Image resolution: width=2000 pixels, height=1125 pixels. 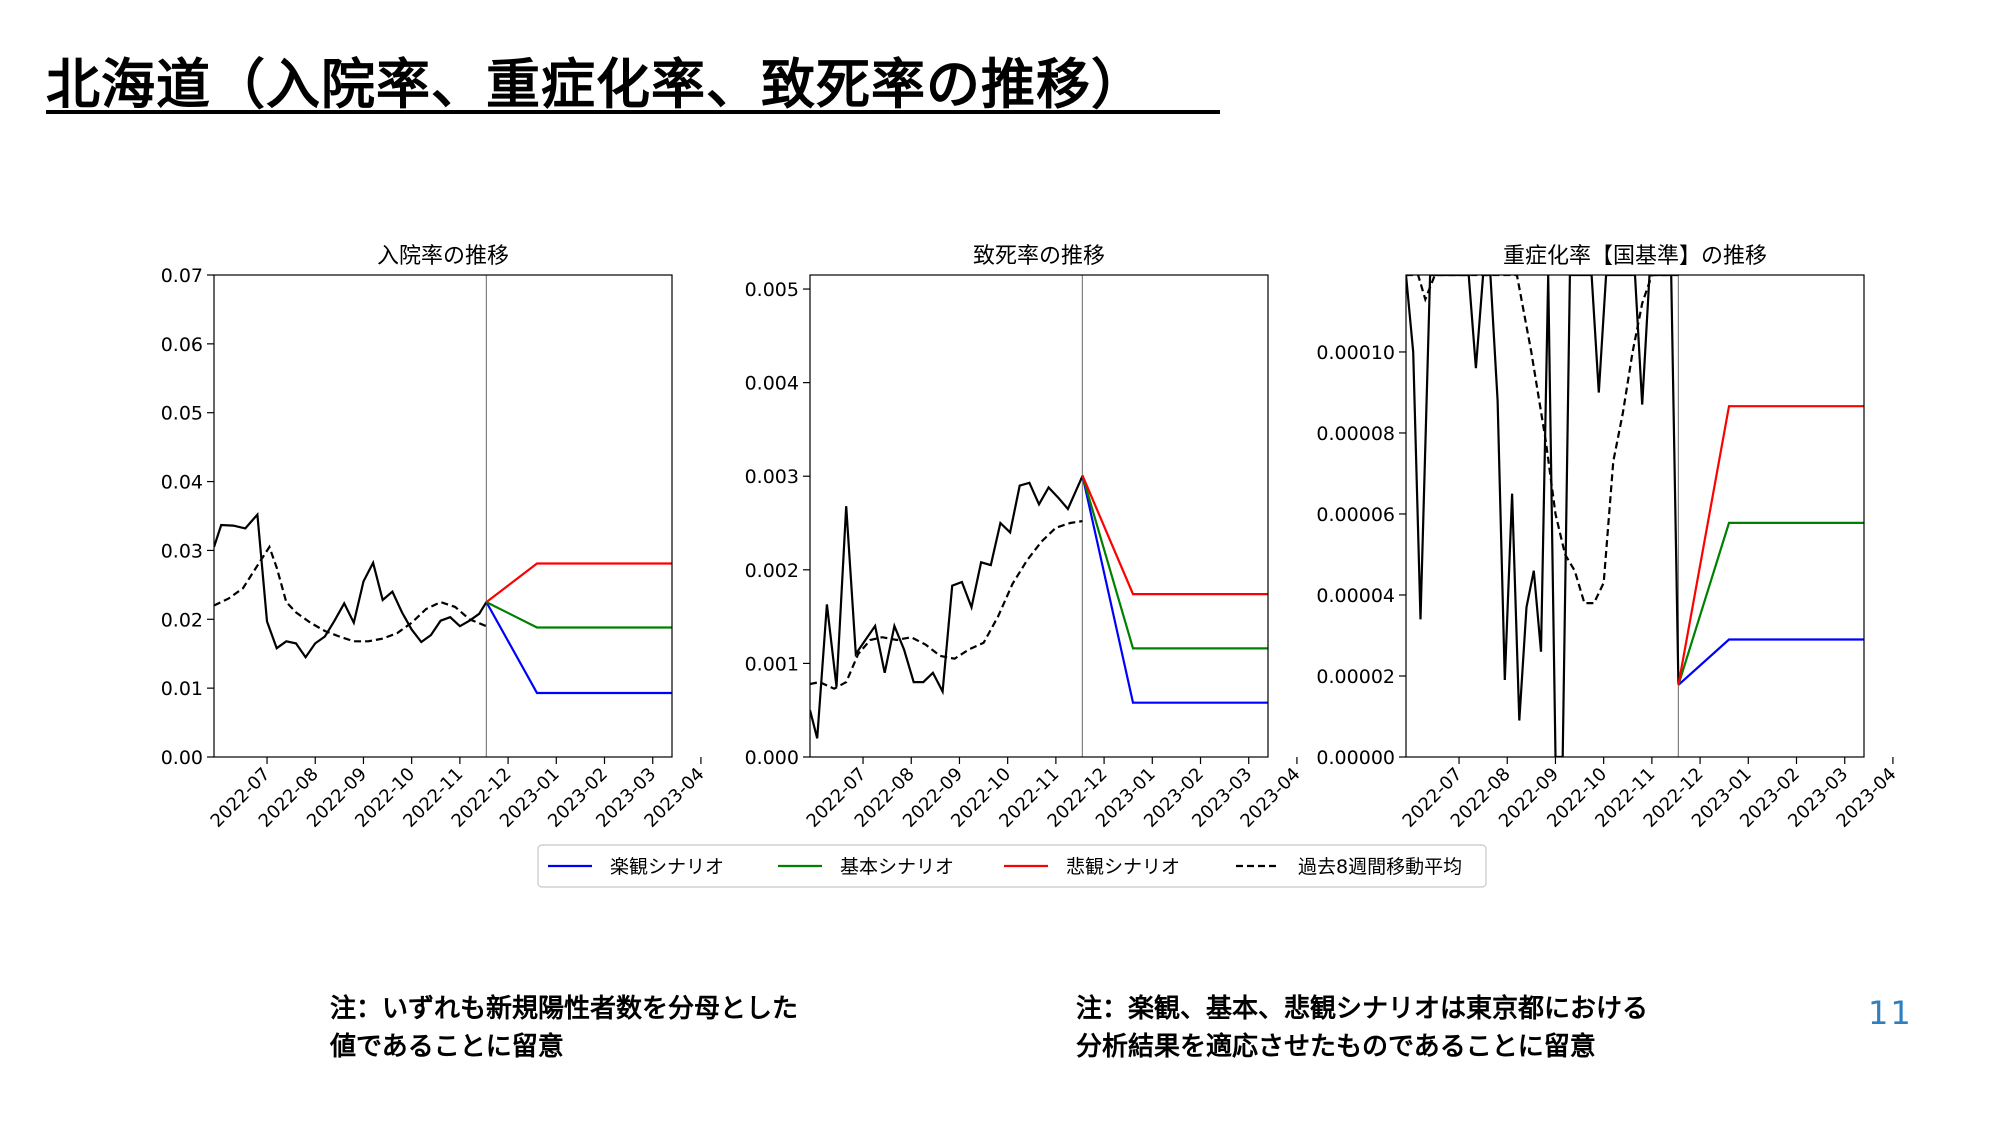 What do you see at coordinates (182, 276) in the screenshot?
I see `y-tick-label: 0.07` at bounding box center [182, 276].